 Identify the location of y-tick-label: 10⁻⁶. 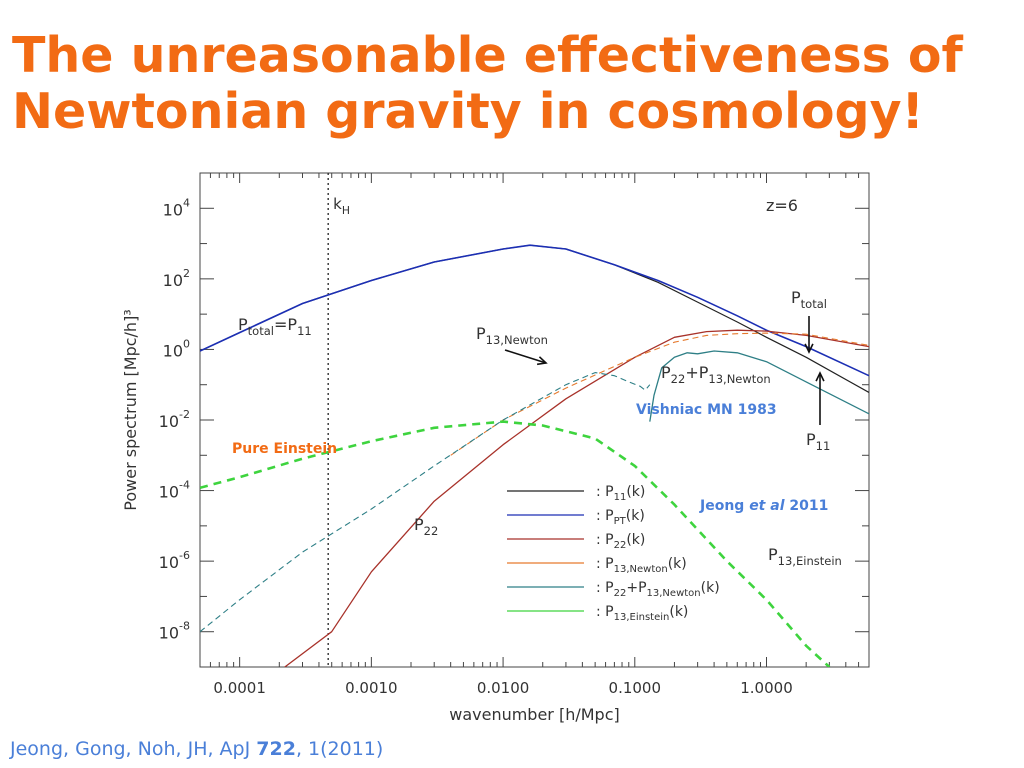
(174, 560).